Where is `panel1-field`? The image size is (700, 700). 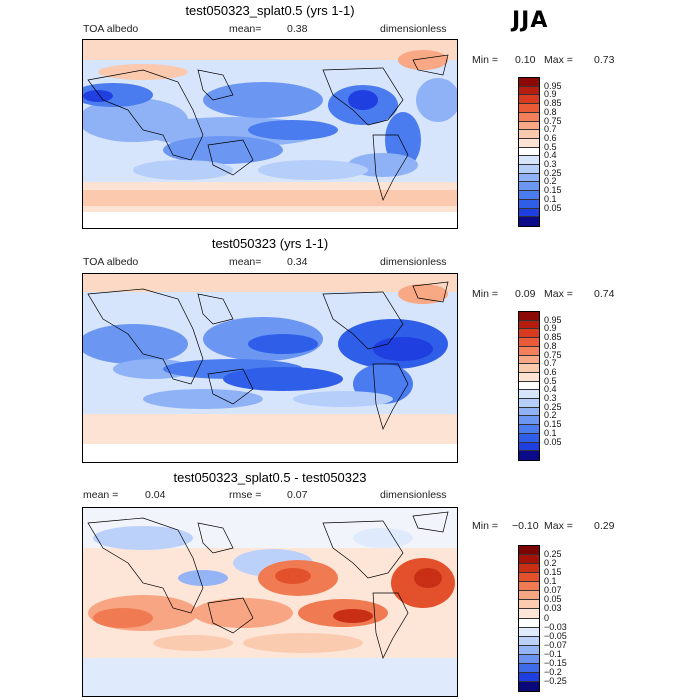 panel1-field is located at coordinates (270, 134).